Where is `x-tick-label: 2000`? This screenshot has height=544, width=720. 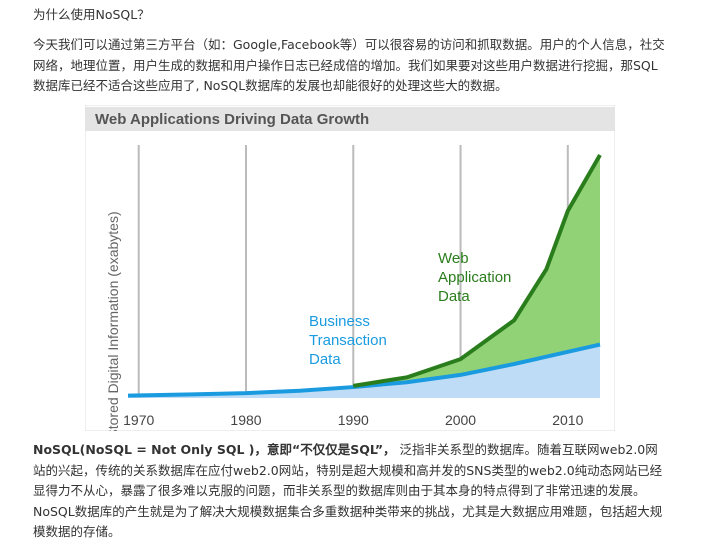 x-tick-label: 2000 is located at coordinates (460, 420).